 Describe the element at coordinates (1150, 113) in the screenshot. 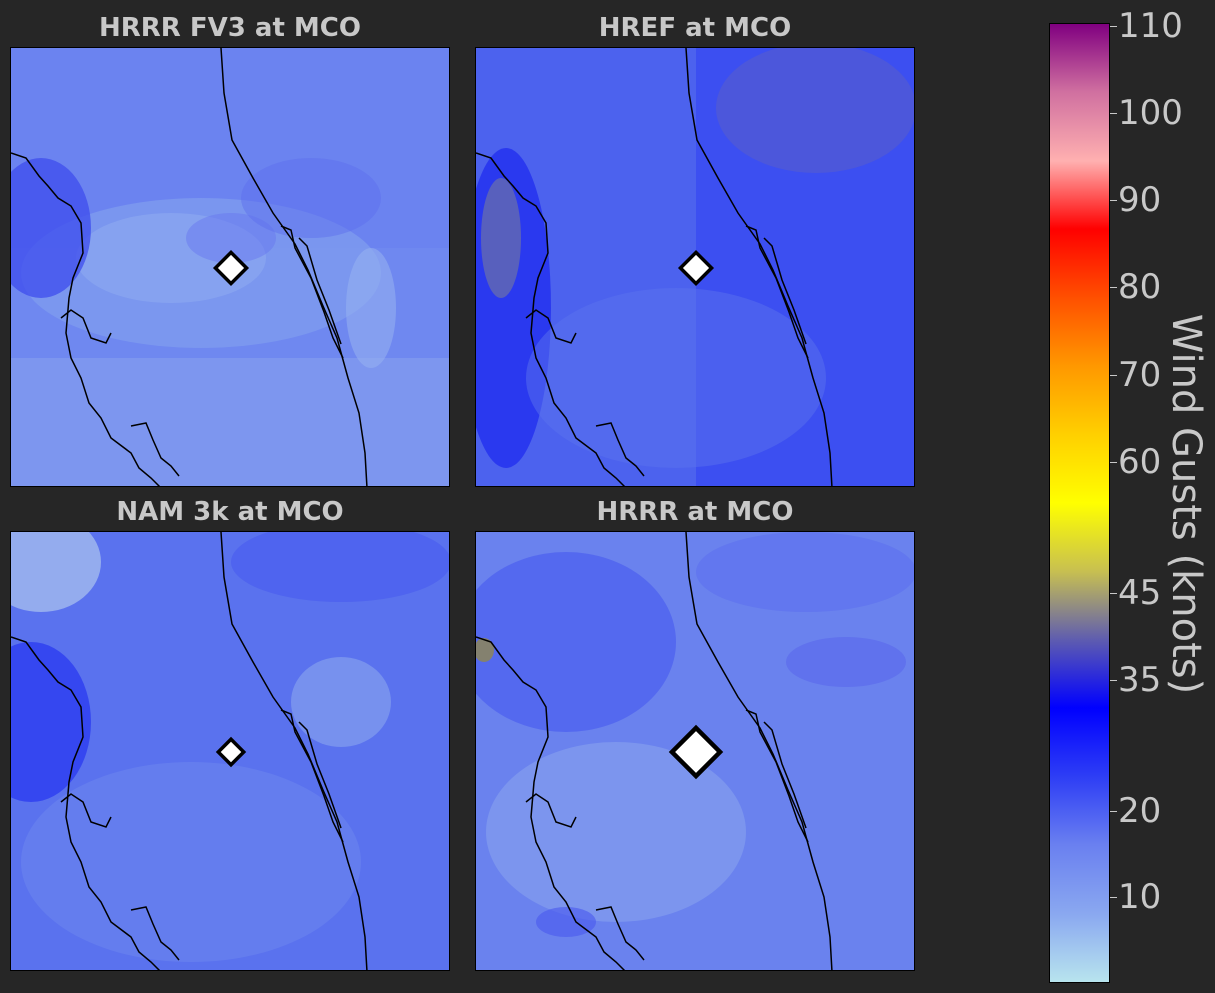

I see `tick-label-100: 100` at that location.